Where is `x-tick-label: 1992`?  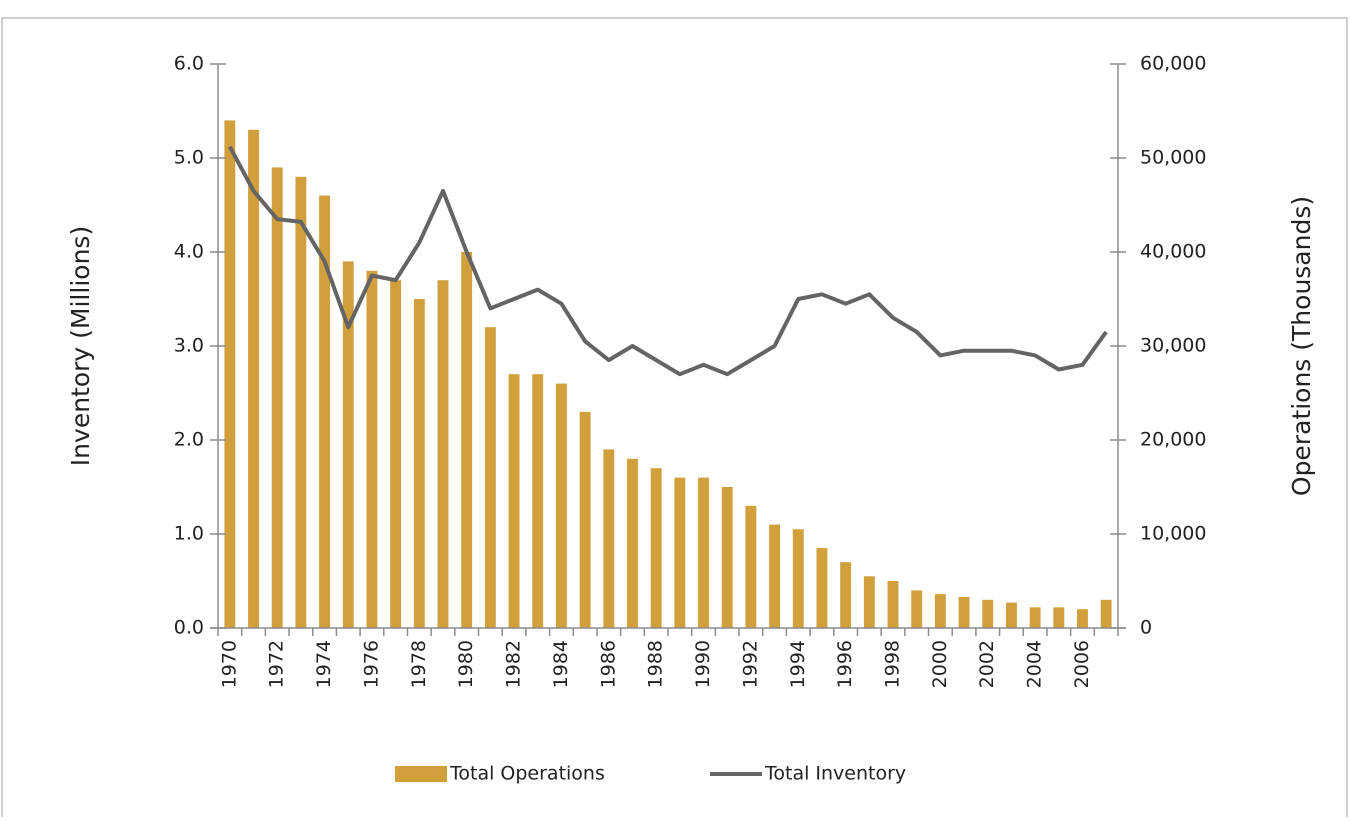 x-tick-label: 1992 is located at coordinates (750, 664).